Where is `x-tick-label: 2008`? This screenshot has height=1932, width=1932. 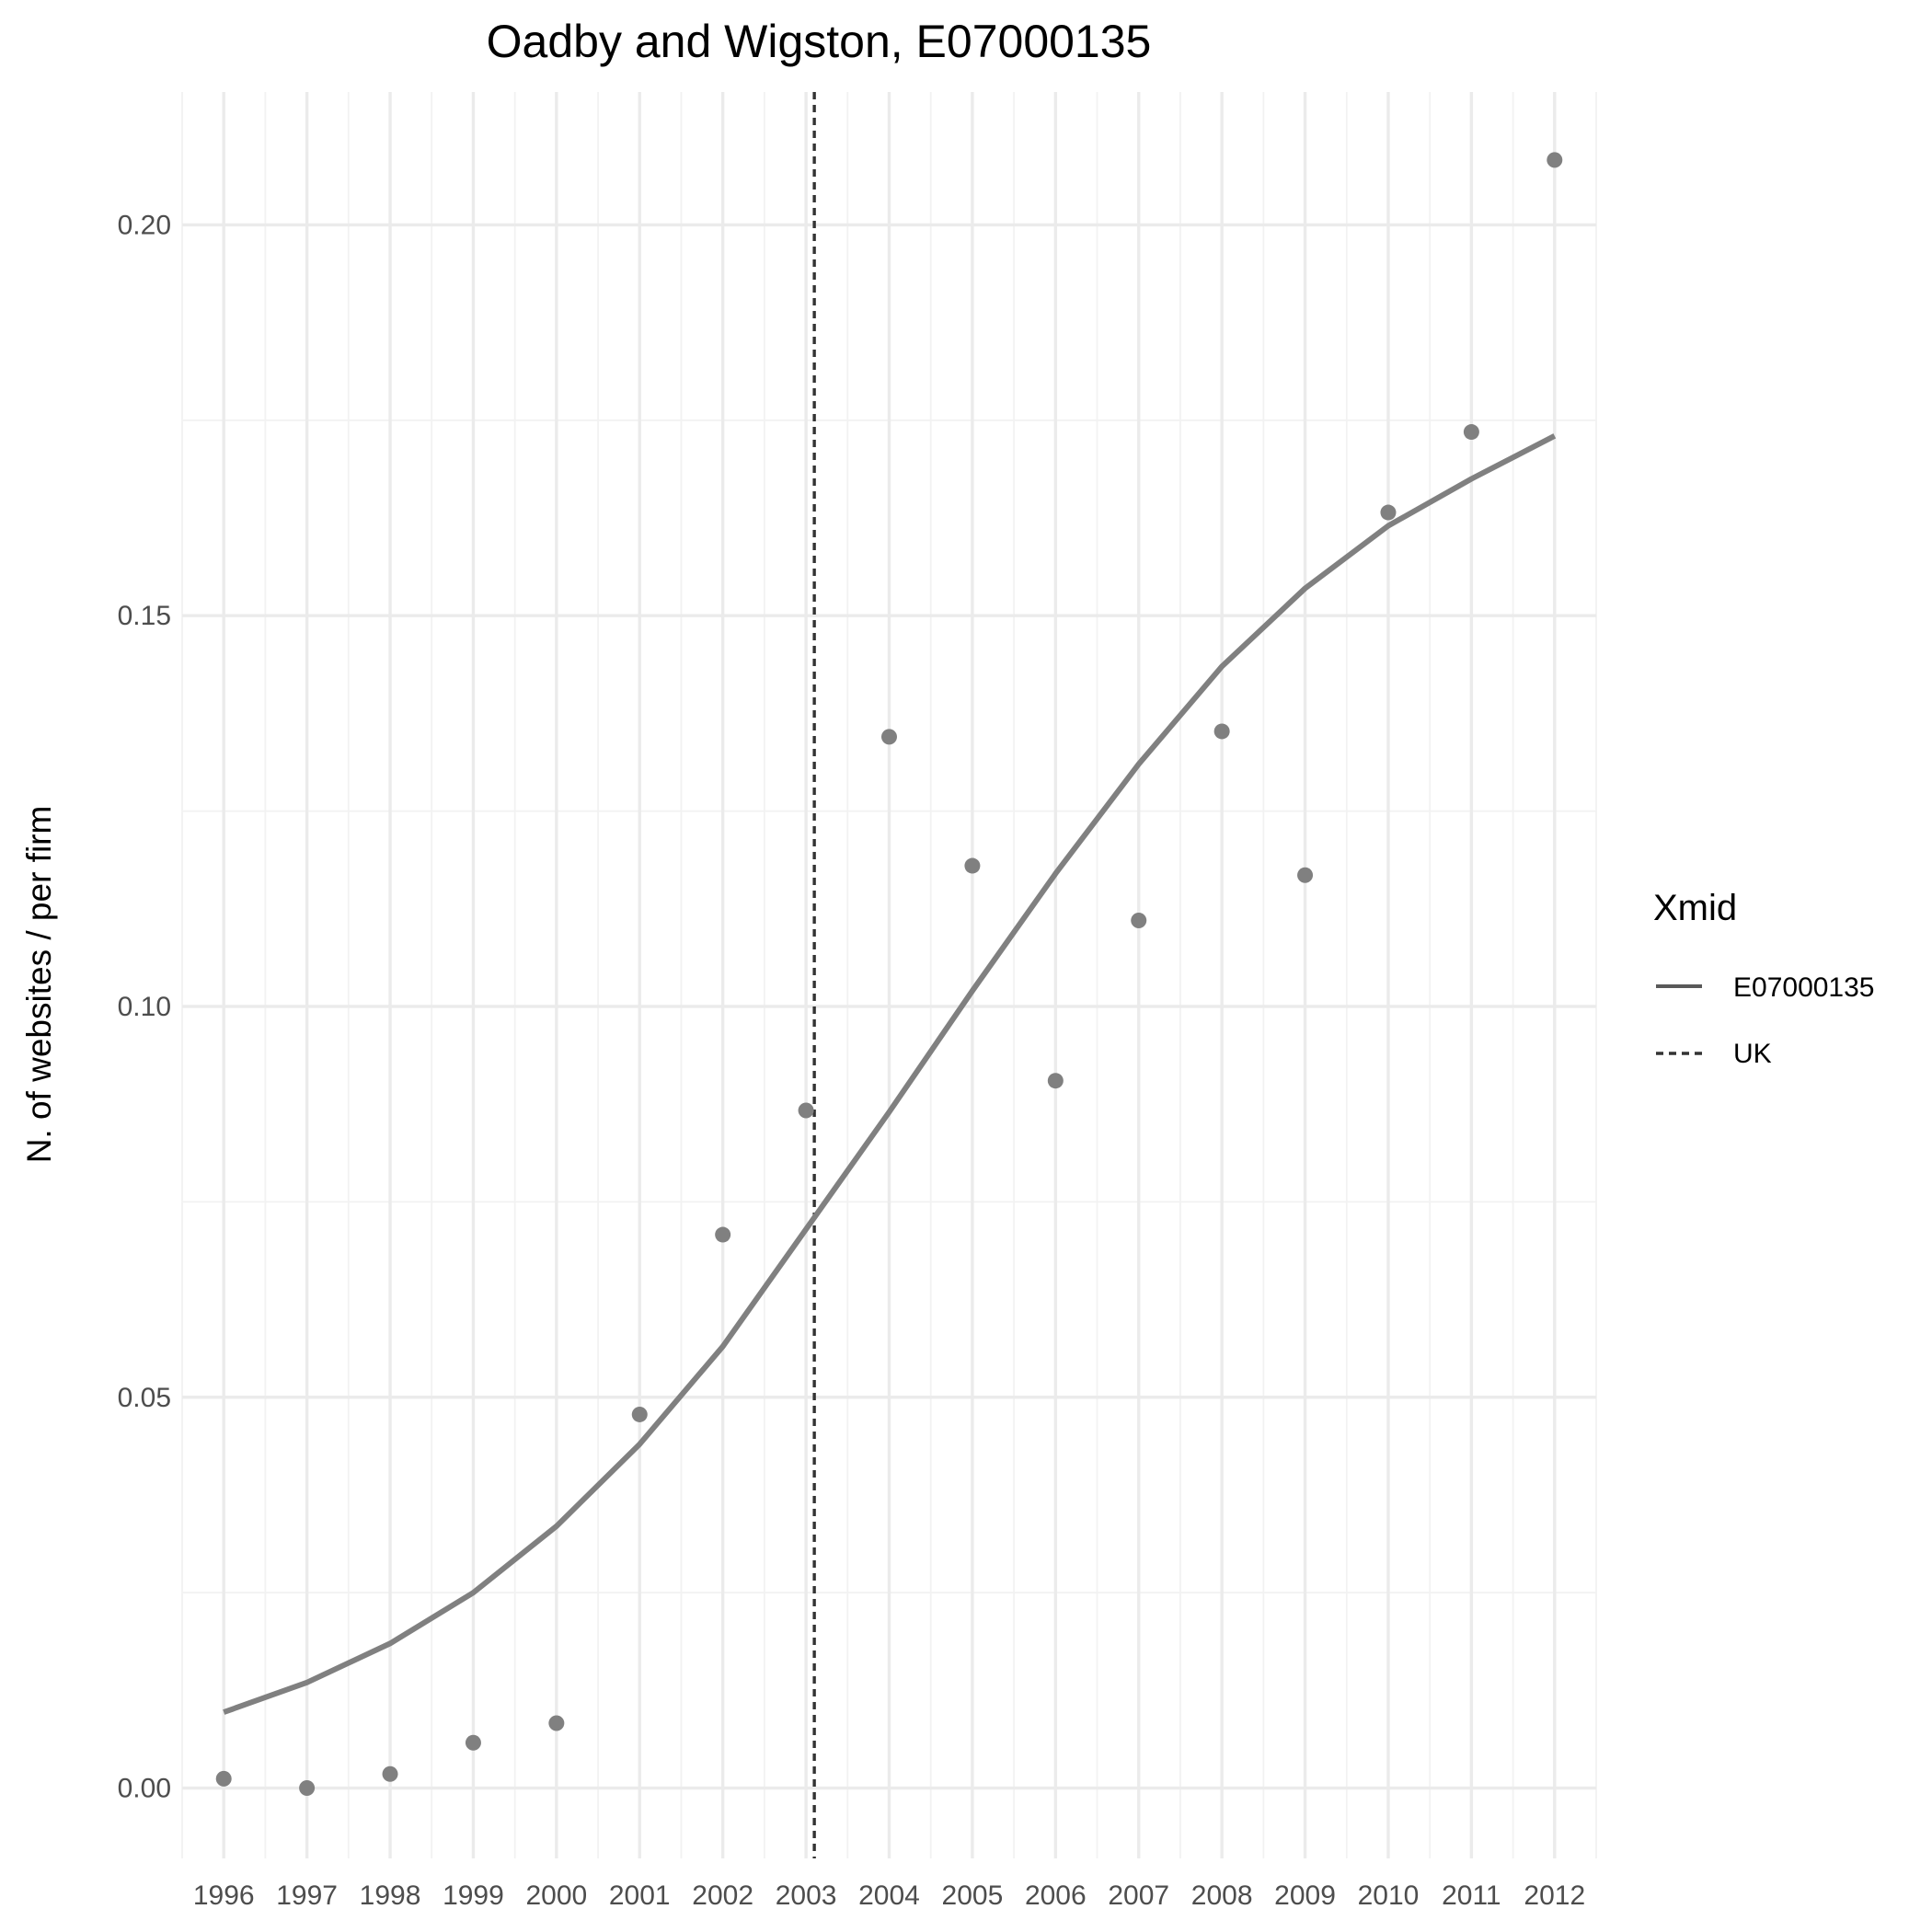 x-tick-label: 2008 is located at coordinates (1222, 1895).